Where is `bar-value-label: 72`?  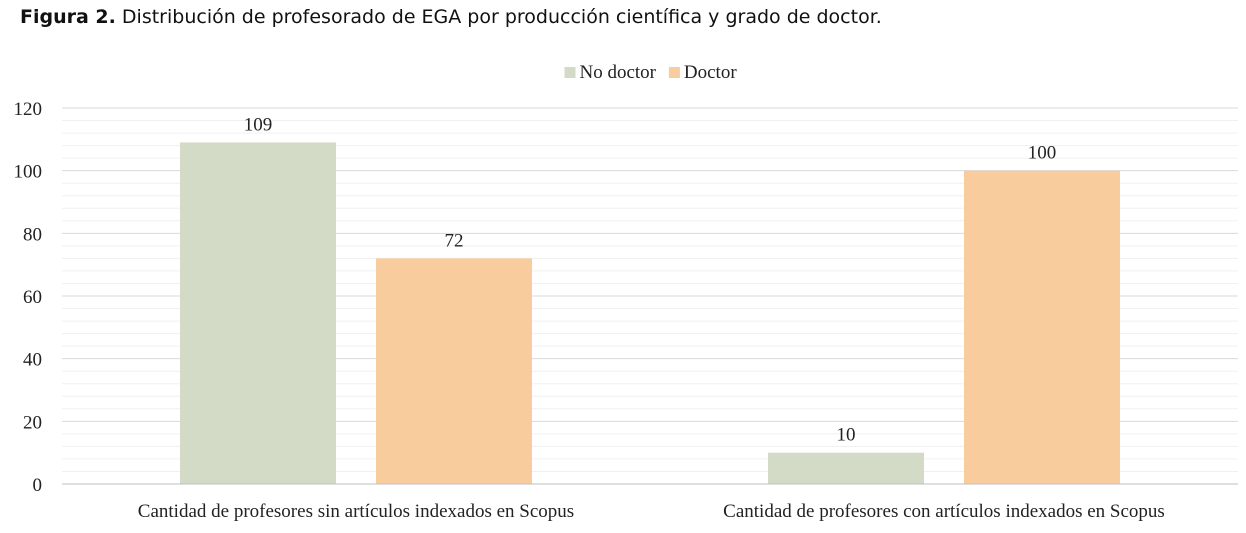 bar-value-label: 72 is located at coordinates (454, 240).